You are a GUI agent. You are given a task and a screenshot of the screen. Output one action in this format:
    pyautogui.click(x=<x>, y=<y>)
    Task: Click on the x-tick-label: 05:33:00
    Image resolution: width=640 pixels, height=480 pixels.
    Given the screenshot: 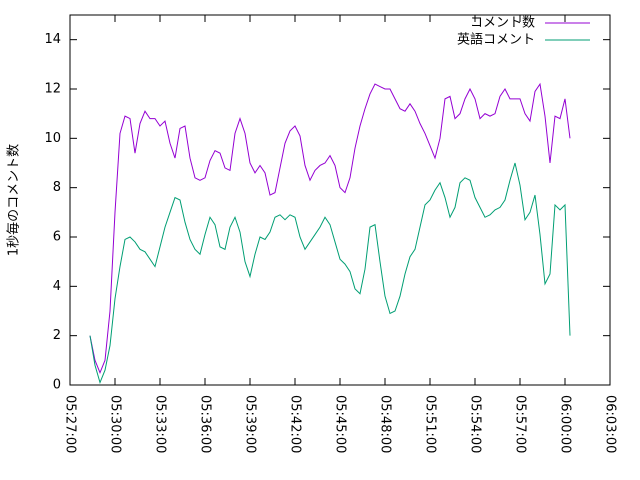 What is the action you would take?
    pyautogui.click(x=160, y=424)
    